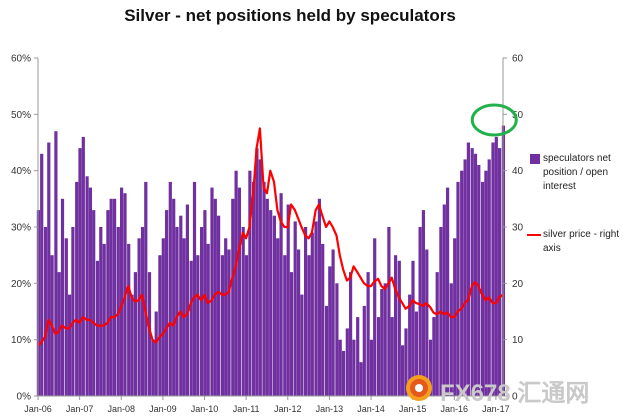 The width and height of the screenshot is (630, 420). I want to click on y-left-tick-label: 10%, so click(21, 340).